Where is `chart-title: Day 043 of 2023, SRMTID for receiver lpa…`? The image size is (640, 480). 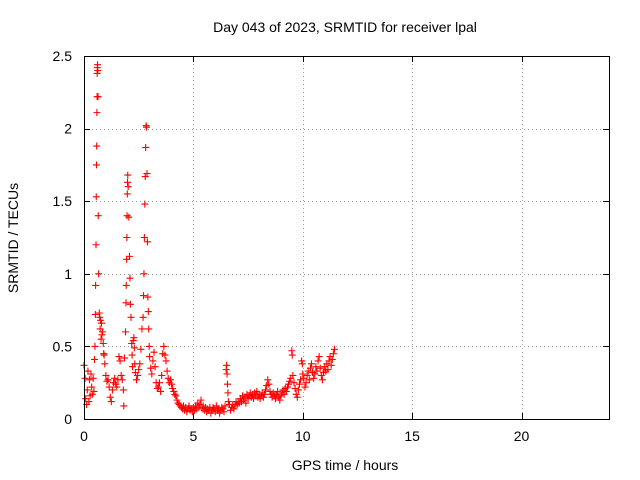 chart-title: Day 043 of 2023, SRMTID for receiver lpa… is located at coordinates (345, 27).